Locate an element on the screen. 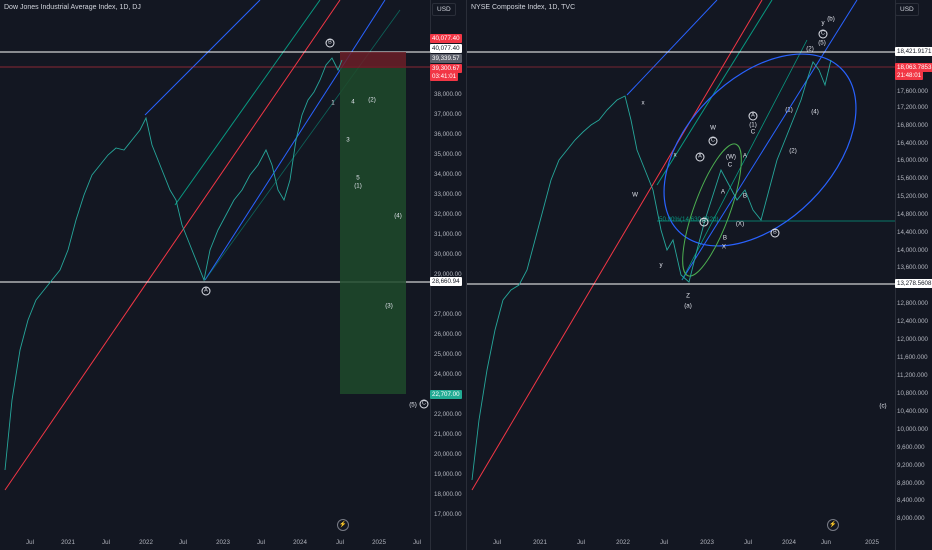 Image resolution: width=932 pixels, height=550 pixels. nyse-wave-A-small: A is located at coordinates (745, 156).